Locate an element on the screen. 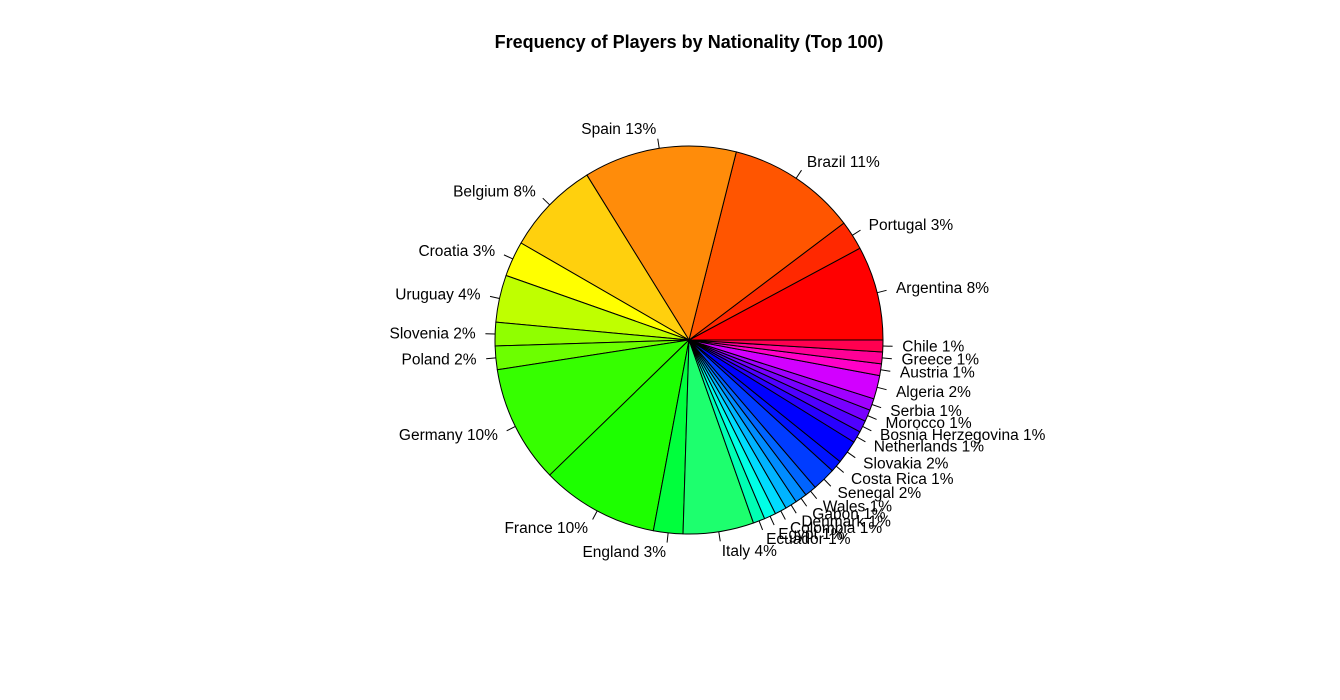  pie-tick-netherlands is located at coordinates (861, 439).